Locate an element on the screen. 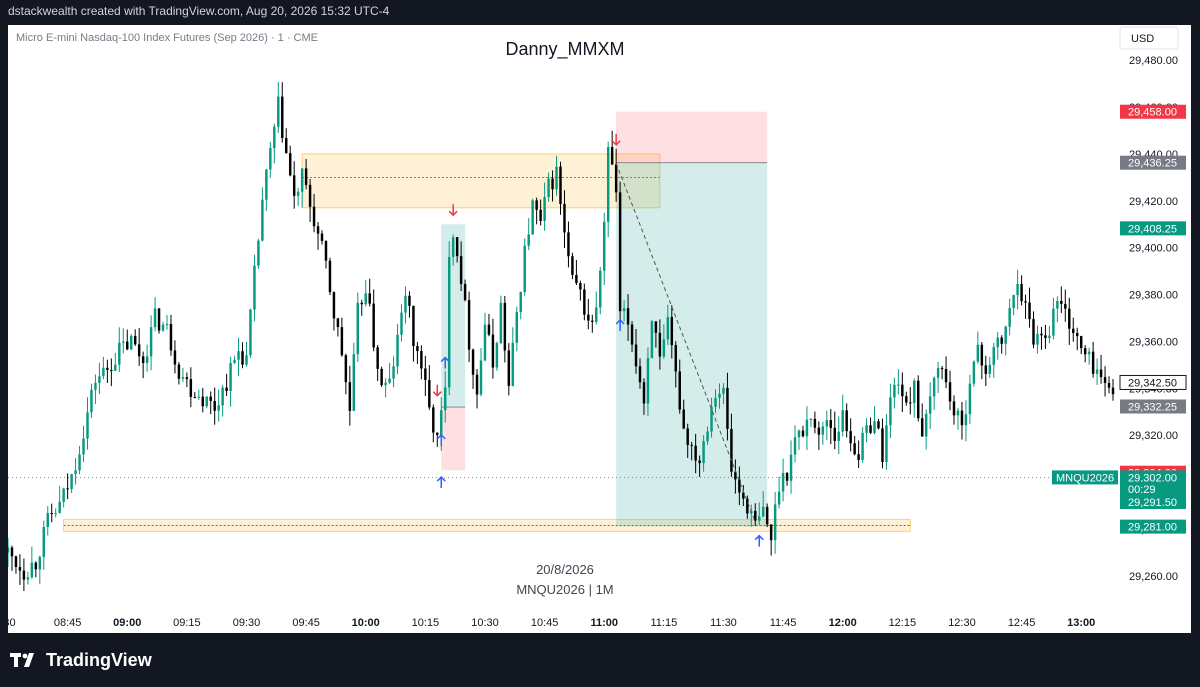 The image size is (1200, 687). price-label-text: 29,281.00 is located at coordinates (1152, 528).